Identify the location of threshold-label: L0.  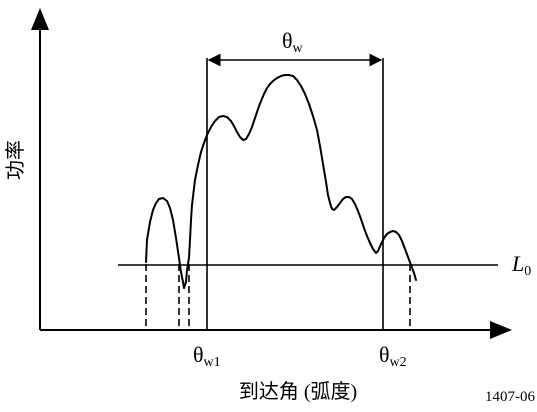
(521, 265).